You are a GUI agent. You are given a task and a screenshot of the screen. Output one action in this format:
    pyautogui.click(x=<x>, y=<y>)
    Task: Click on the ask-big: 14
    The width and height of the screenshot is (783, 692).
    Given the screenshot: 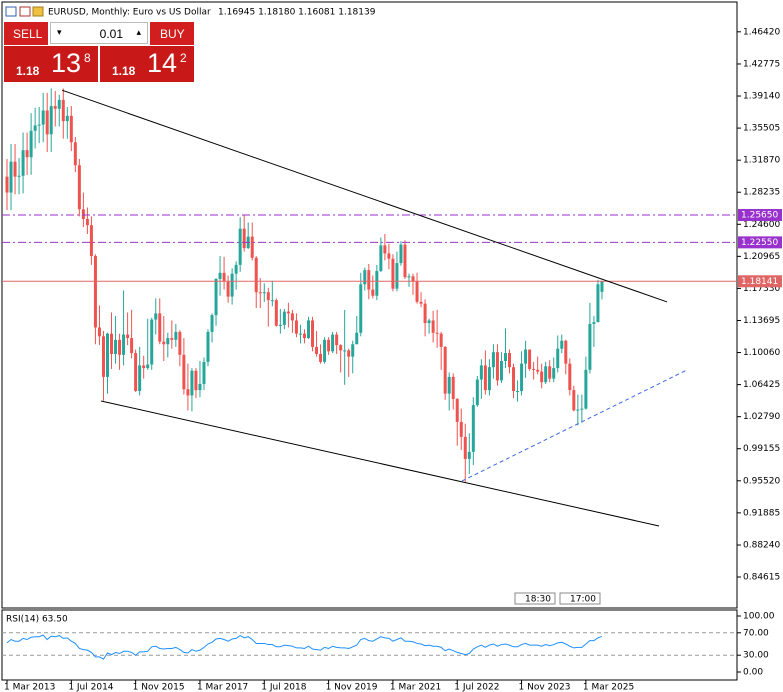 What is the action you would take?
    pyautogui.click(x=162, y=63)
    